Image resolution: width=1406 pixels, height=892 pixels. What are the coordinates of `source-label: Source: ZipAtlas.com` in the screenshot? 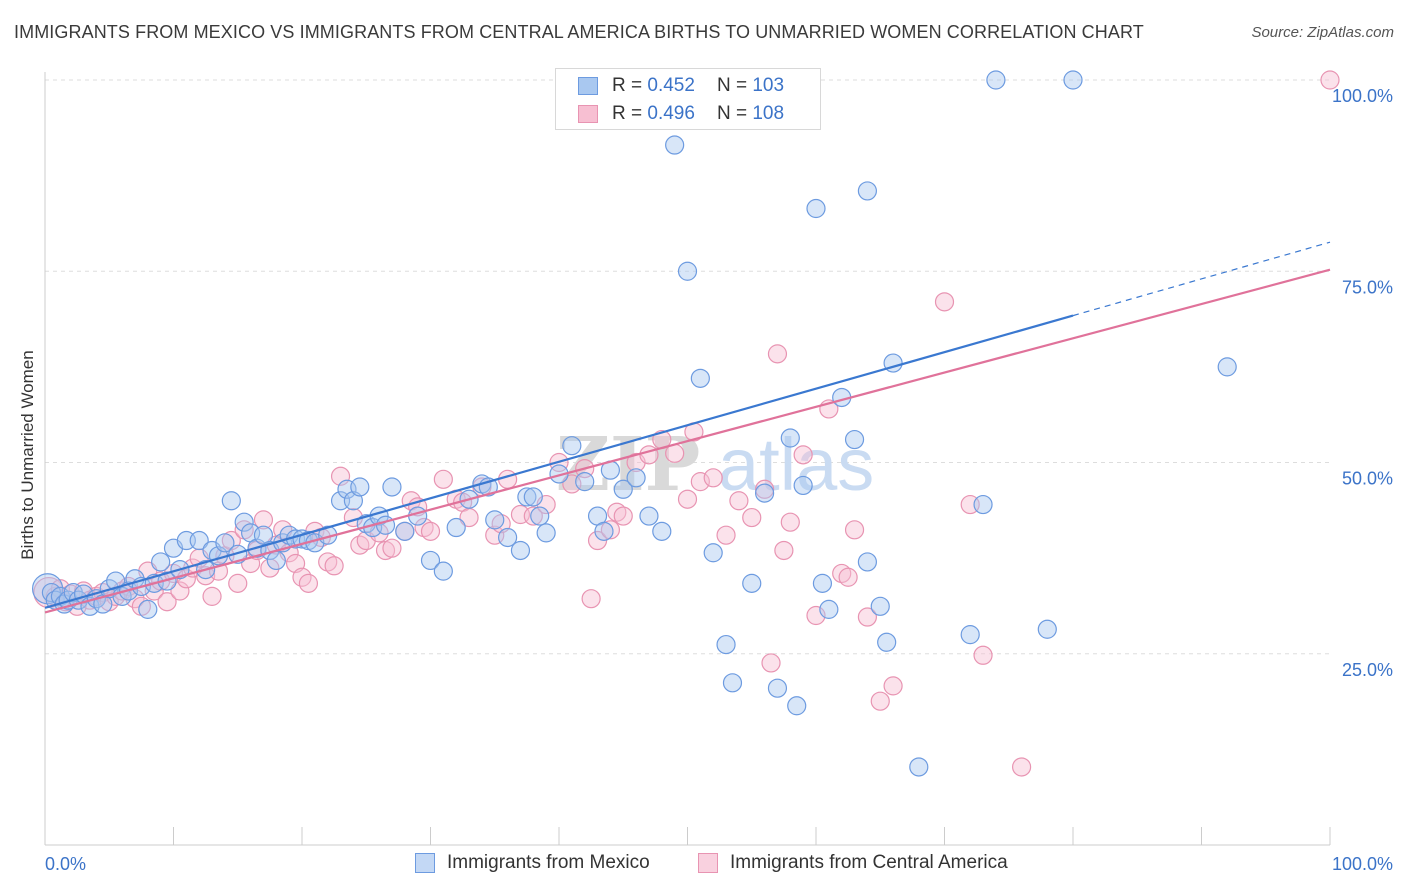 It's located at (1322, 32).